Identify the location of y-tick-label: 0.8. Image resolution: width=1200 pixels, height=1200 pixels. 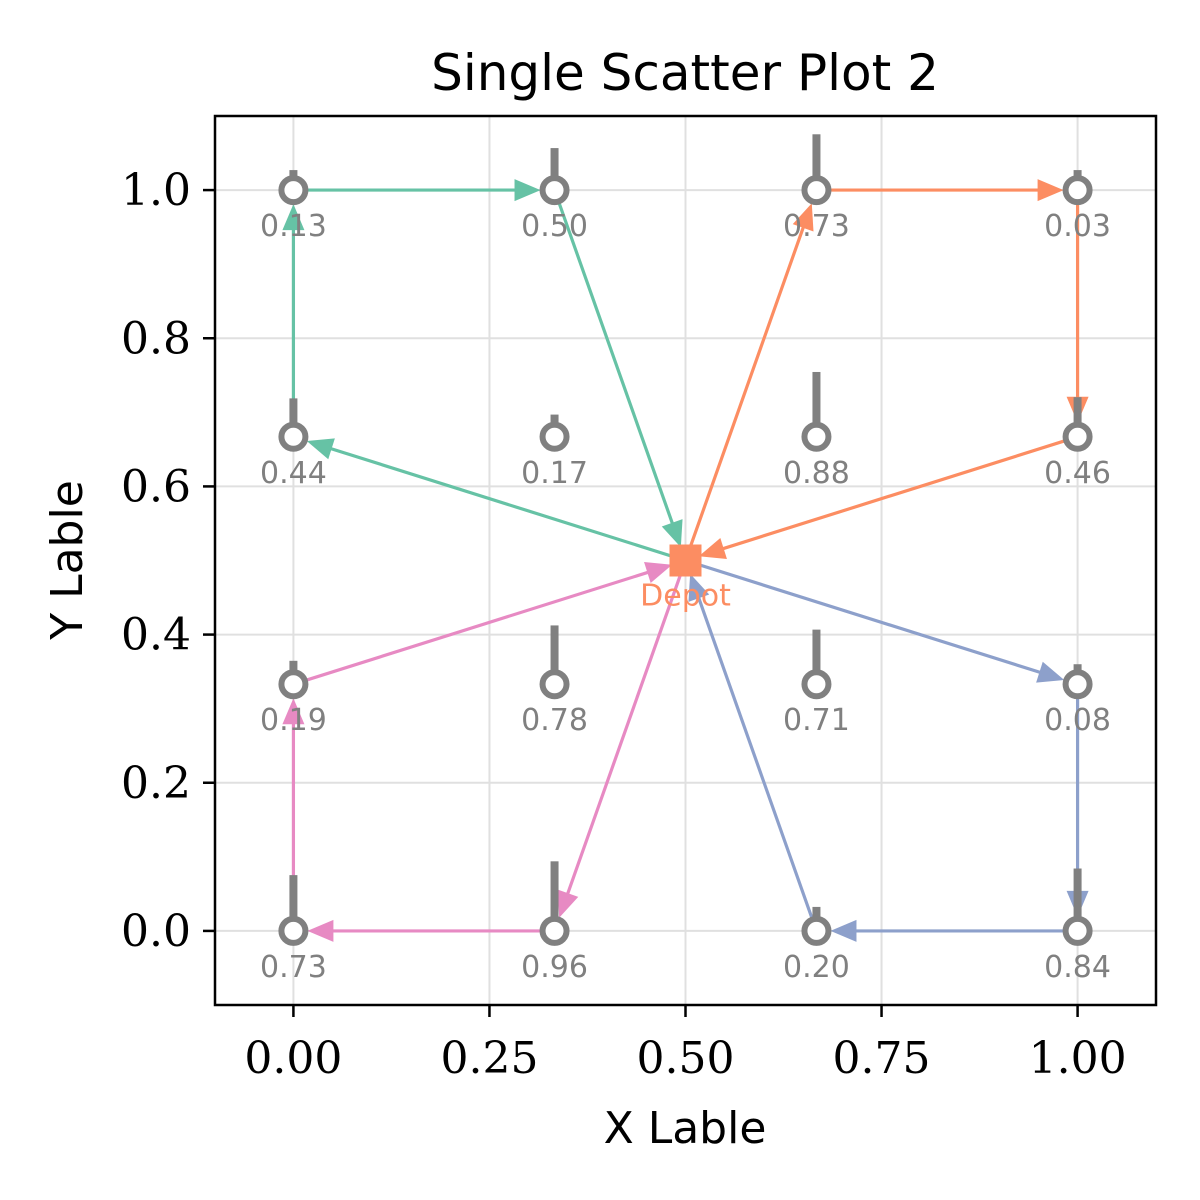
(156, 338).